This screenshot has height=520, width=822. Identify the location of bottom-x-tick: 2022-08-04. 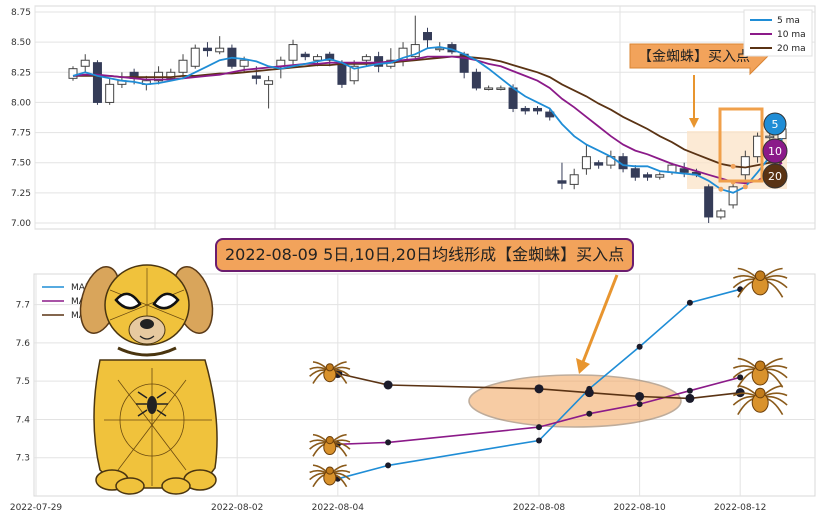
(338, 508).